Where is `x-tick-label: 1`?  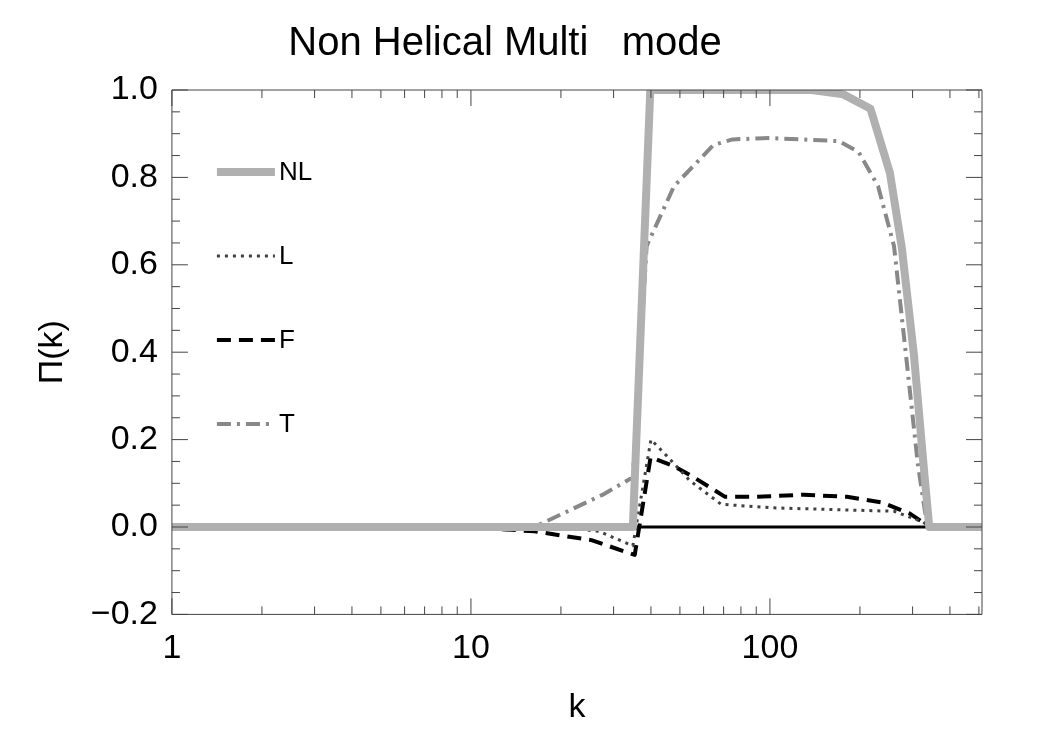
x-tick-label: 1 is located at coordinates (172, 646).